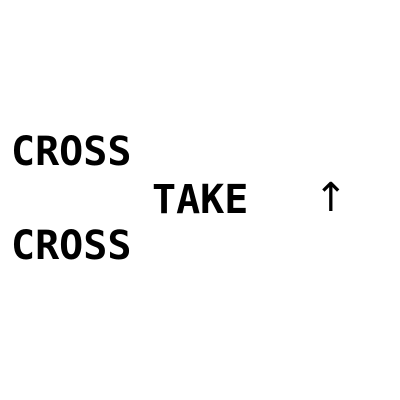  I want to click on word-line-3: CROSS, so click(71, 246).